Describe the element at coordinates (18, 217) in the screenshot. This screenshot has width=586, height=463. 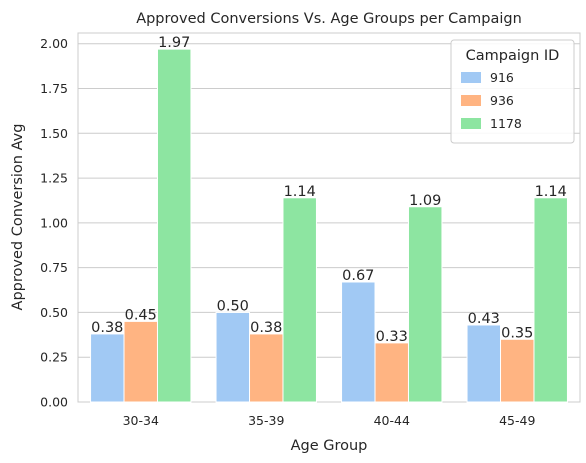
I see `y-axis-label: Approved Conversion Avg` at that location.